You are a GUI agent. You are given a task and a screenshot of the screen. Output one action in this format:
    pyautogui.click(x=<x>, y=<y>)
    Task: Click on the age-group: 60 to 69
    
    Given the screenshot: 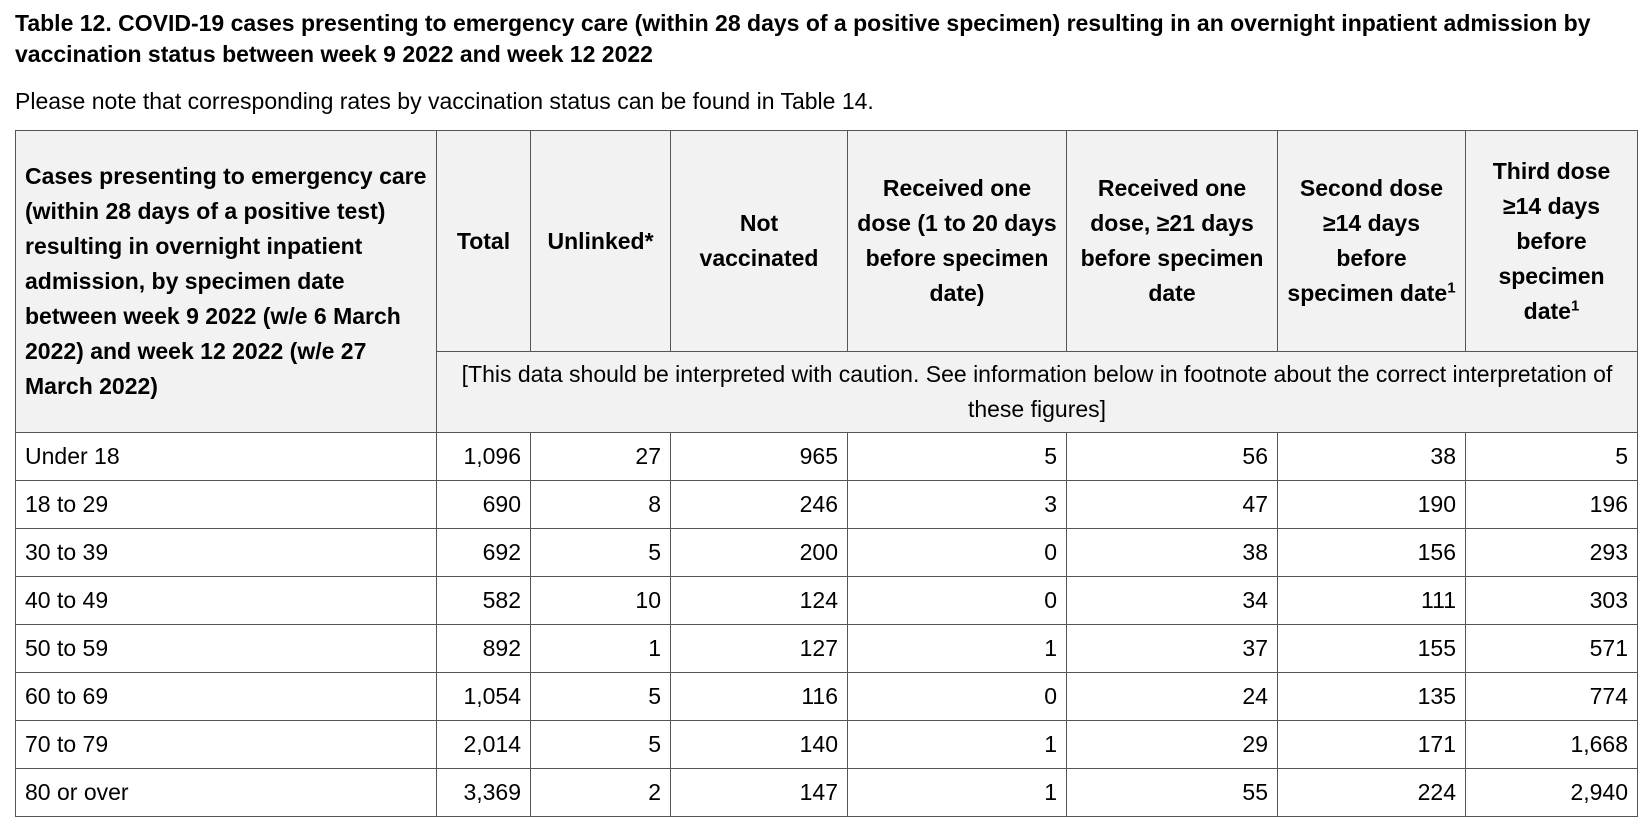 What is the action you would take?
    pyautogui.click(x=226, y=696)
    